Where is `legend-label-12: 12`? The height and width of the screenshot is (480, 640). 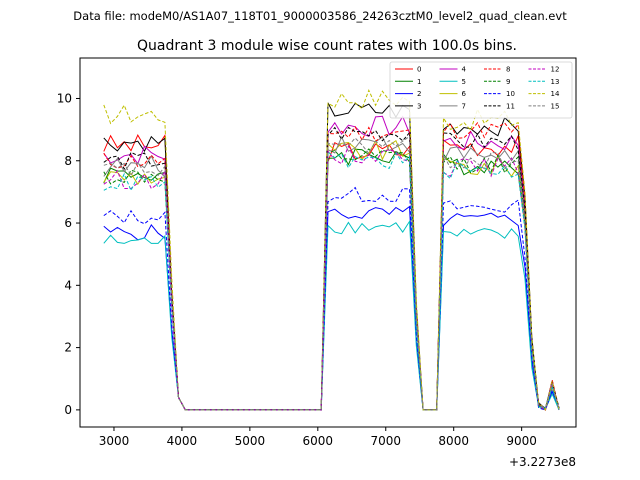
legend-label-12: 12 is located at coordinates (555, 70).